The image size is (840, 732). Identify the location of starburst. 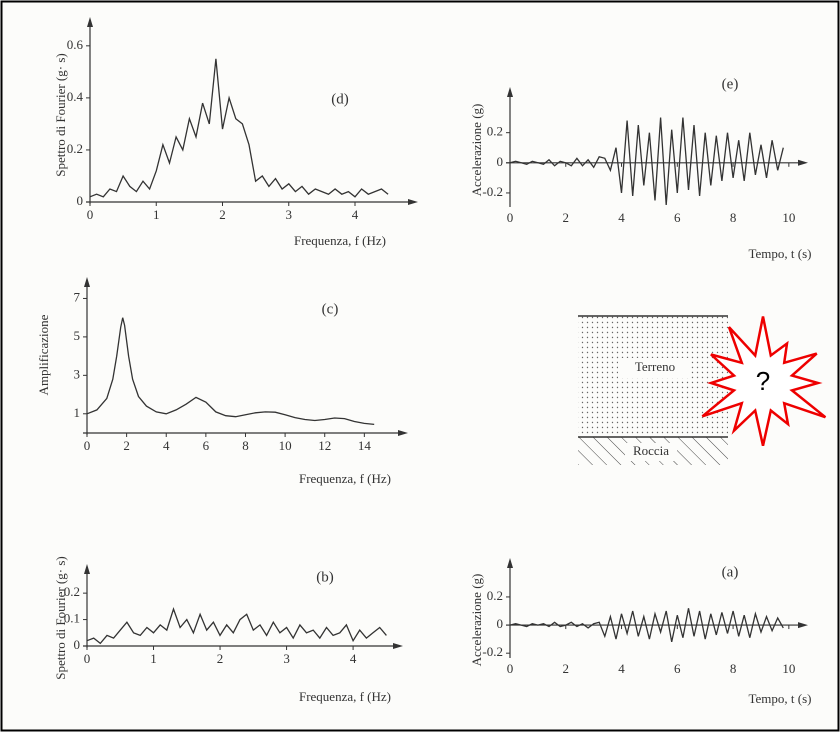
(764, 381).